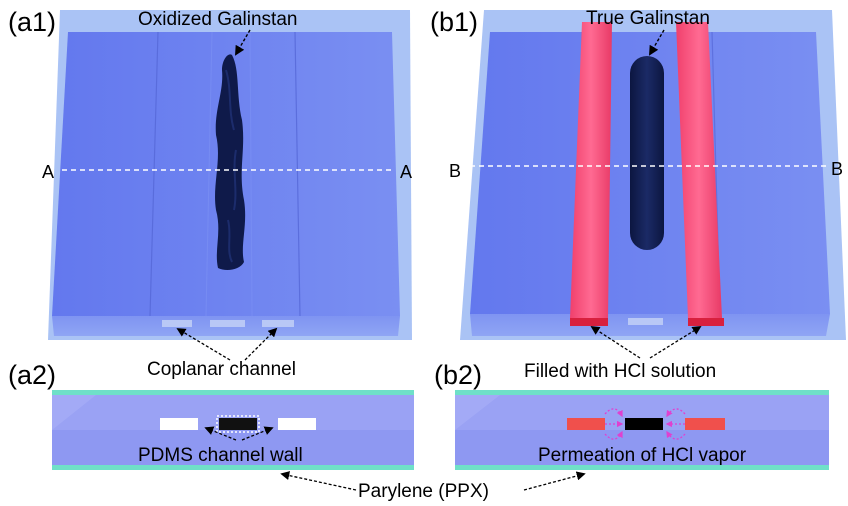  What do you see at coordinates (221, 369) in the screenshot?
I see `label-coplanar-channel: Coplanar channel` at bounding box center [221, 369].